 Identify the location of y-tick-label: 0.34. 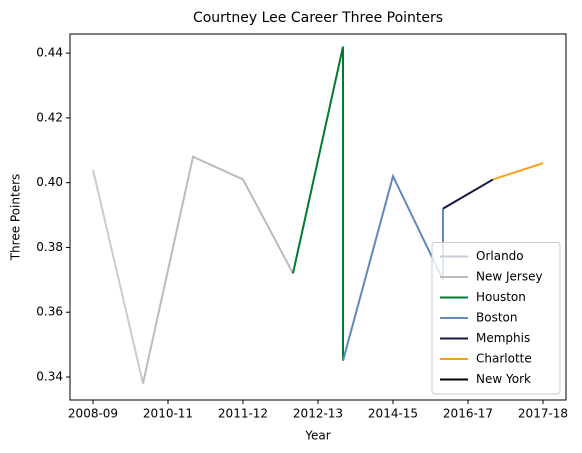
(49, 377).